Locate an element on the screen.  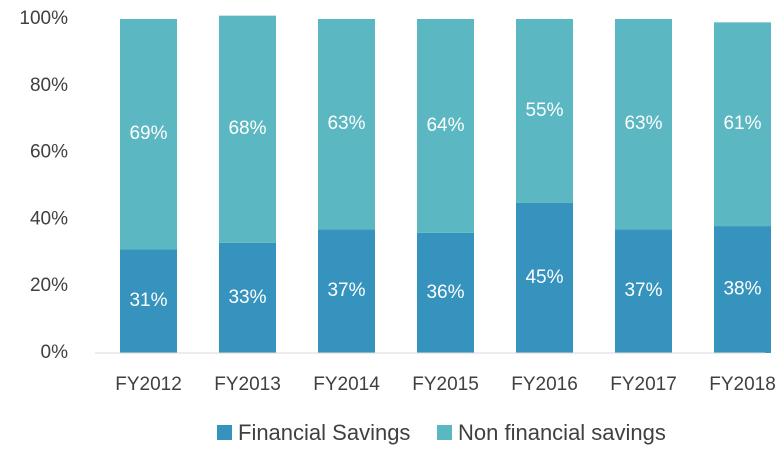
data-label: 31% is located at coordinates (148, 300).